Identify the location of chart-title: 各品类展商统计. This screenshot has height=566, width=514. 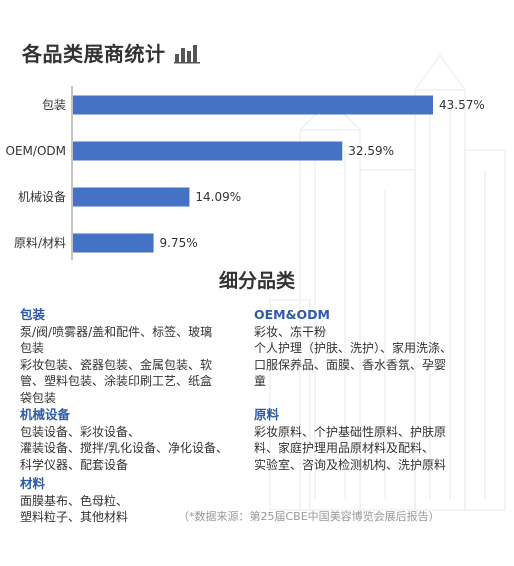
(94, 54).